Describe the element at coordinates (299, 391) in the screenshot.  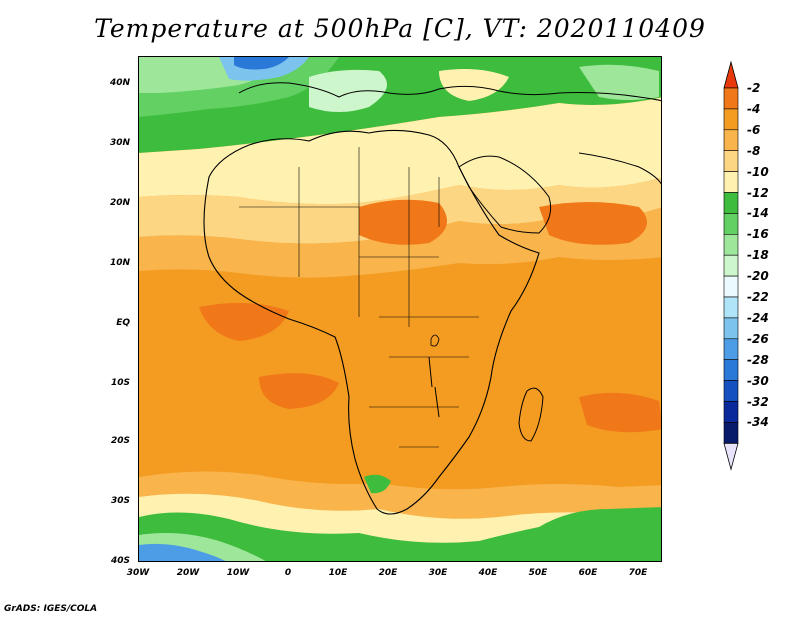
I see `field-hotspot-south-atlantic` at that location.